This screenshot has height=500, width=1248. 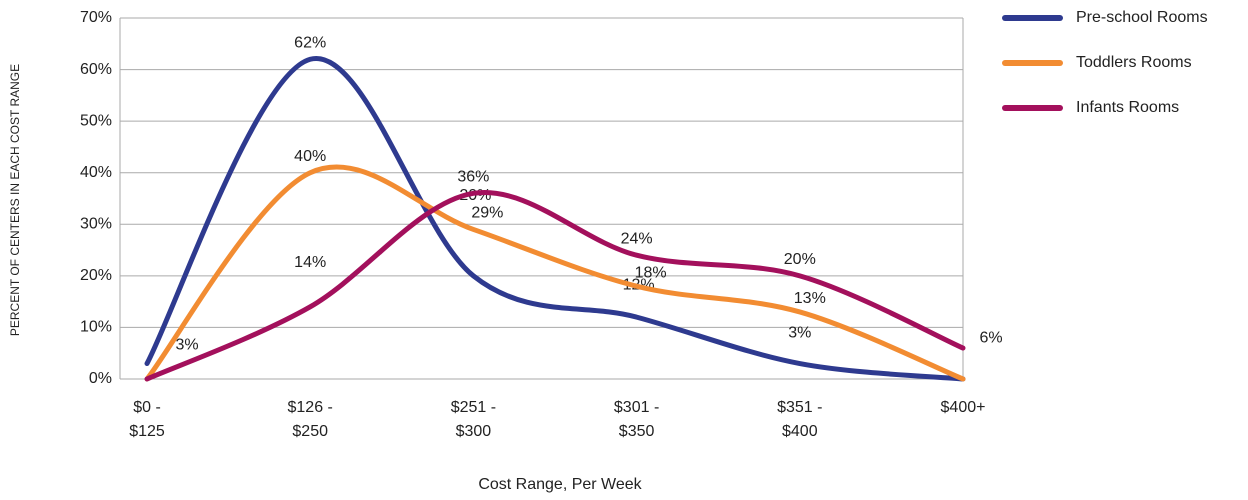 I want to click on y-axis-label: PERCENT OF CENTERS IN EACH COST RANGE, so click(x=15, y=200).